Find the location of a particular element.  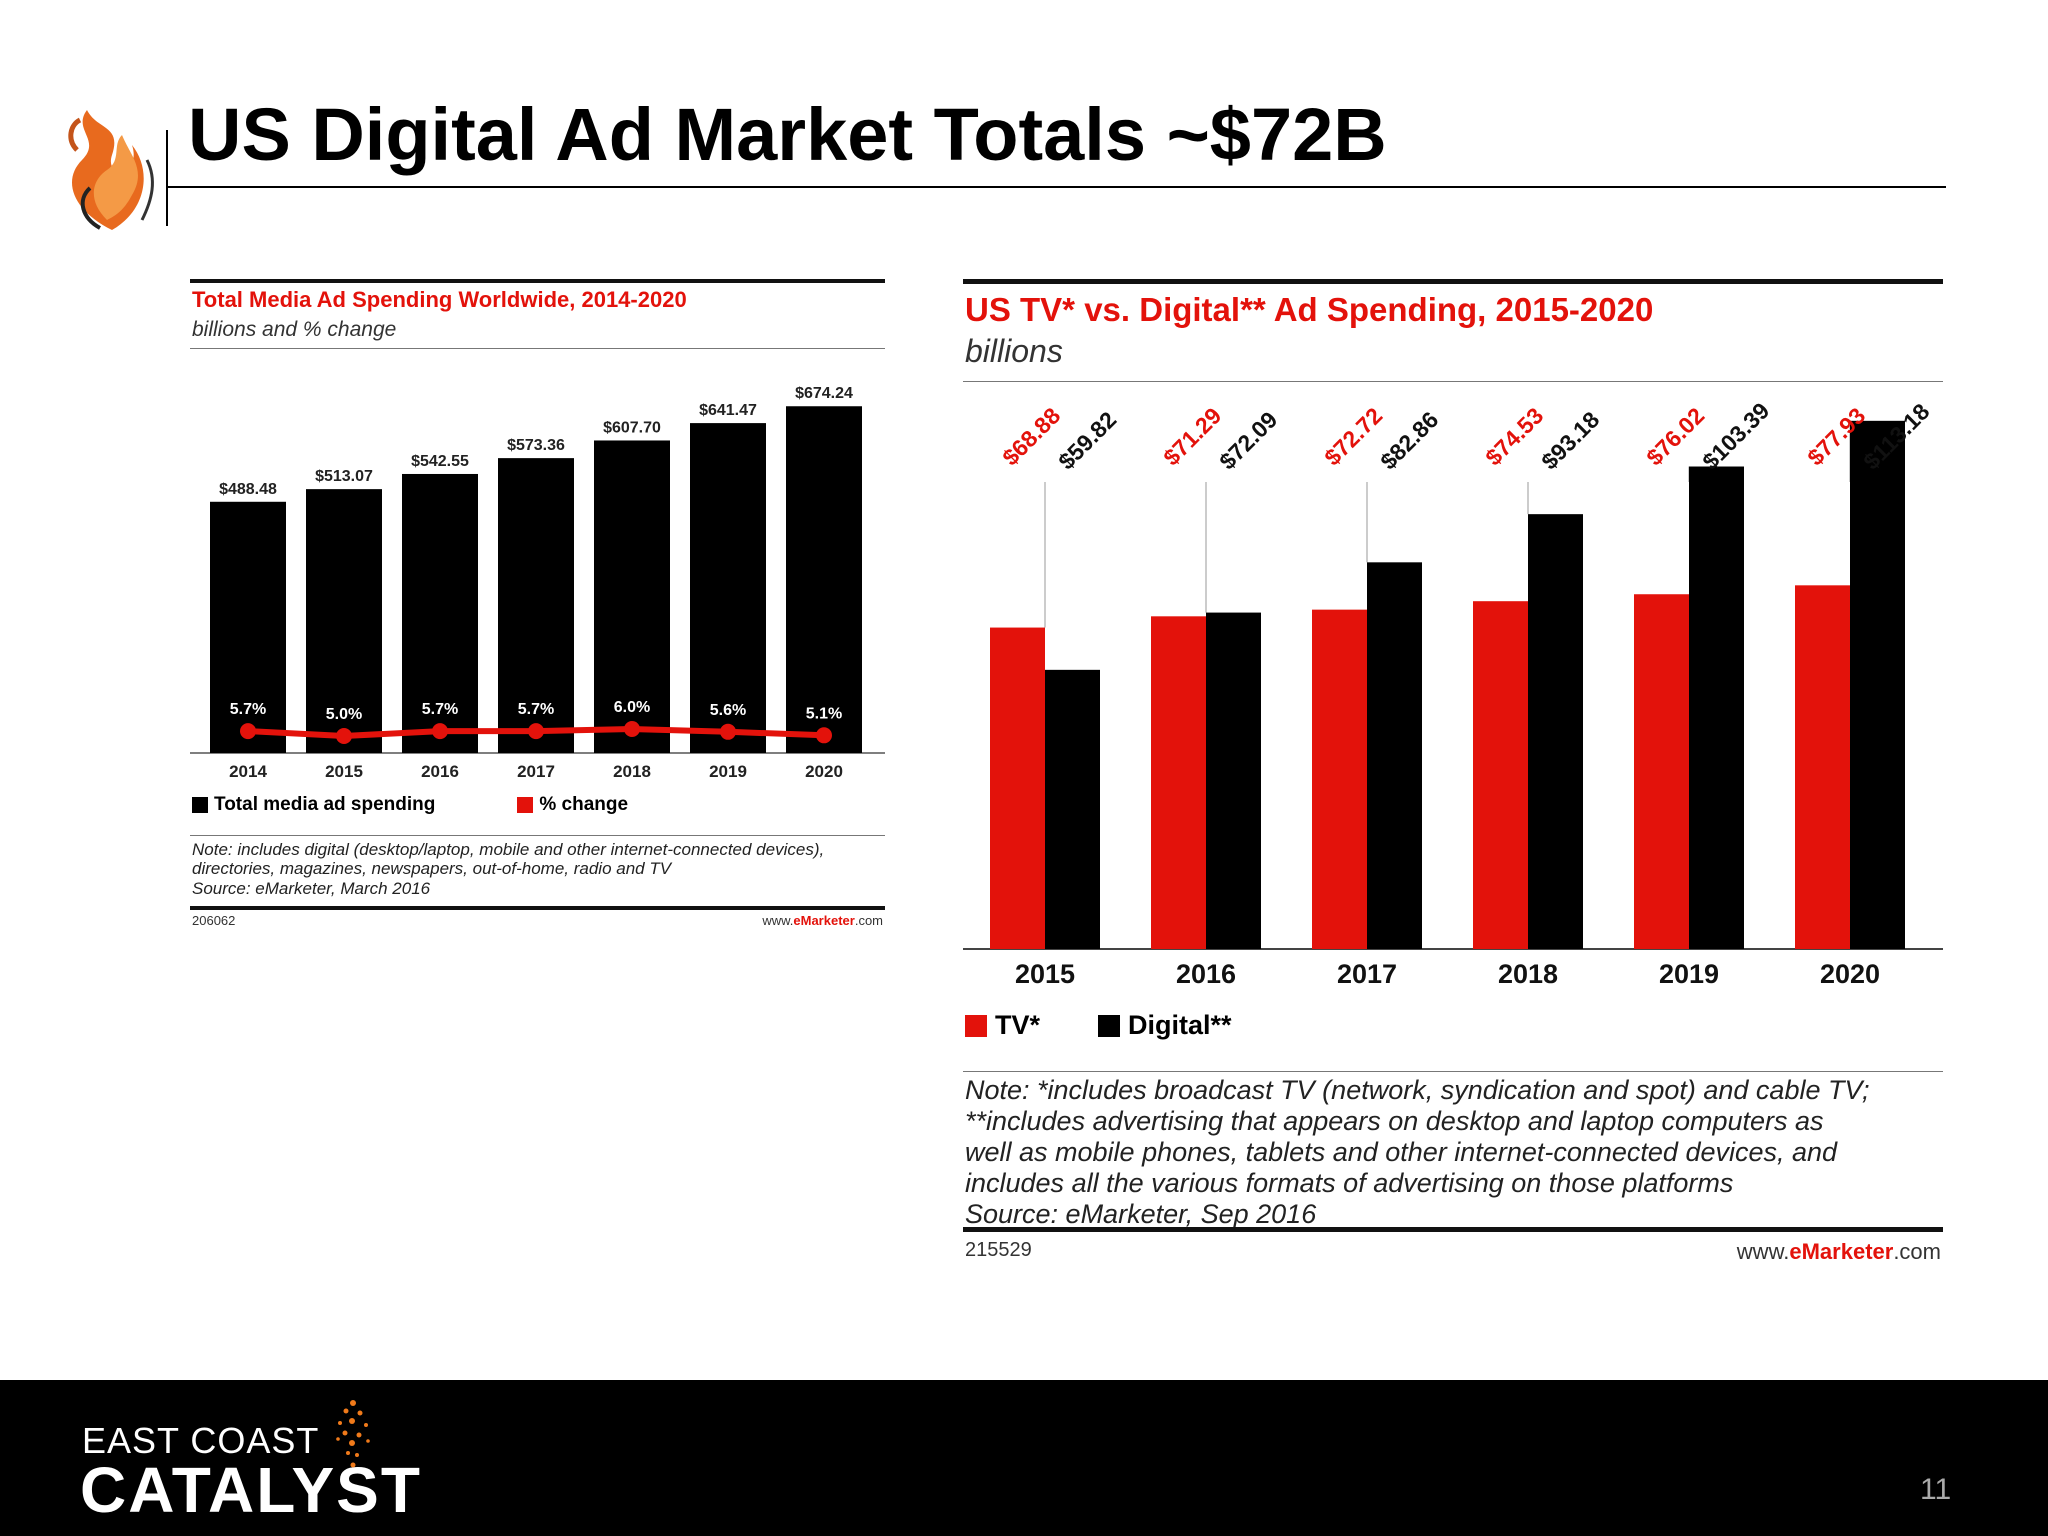

title-accent-tick is located at coordinates (167, 178).